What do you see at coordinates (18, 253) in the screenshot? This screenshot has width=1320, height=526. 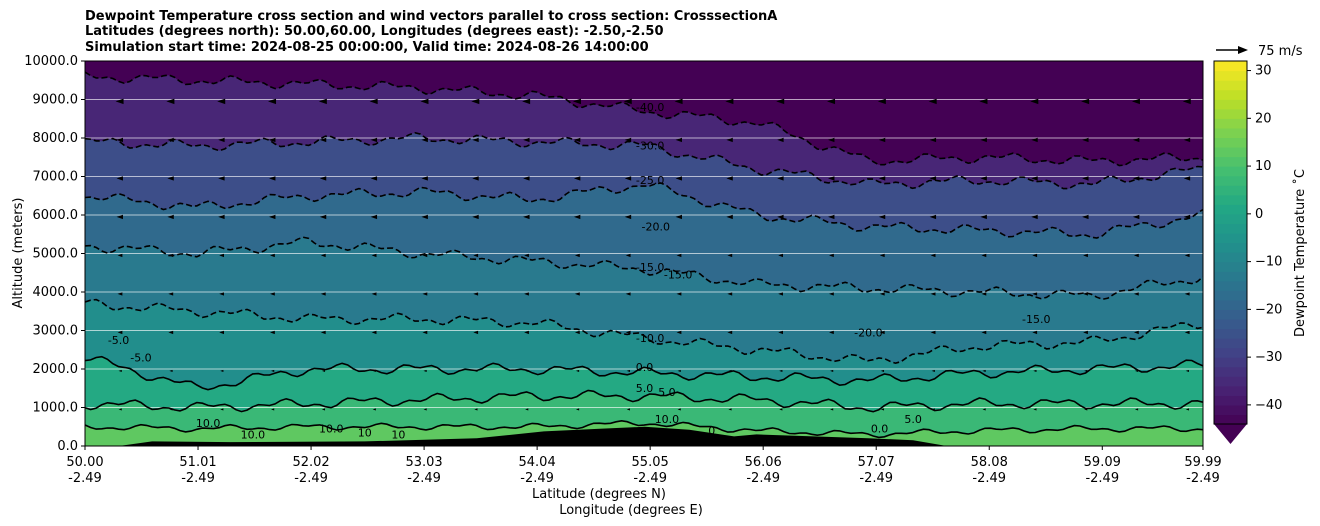 I see `y-axis-label: Altitude (meters)` at bounding box center [18, 253].